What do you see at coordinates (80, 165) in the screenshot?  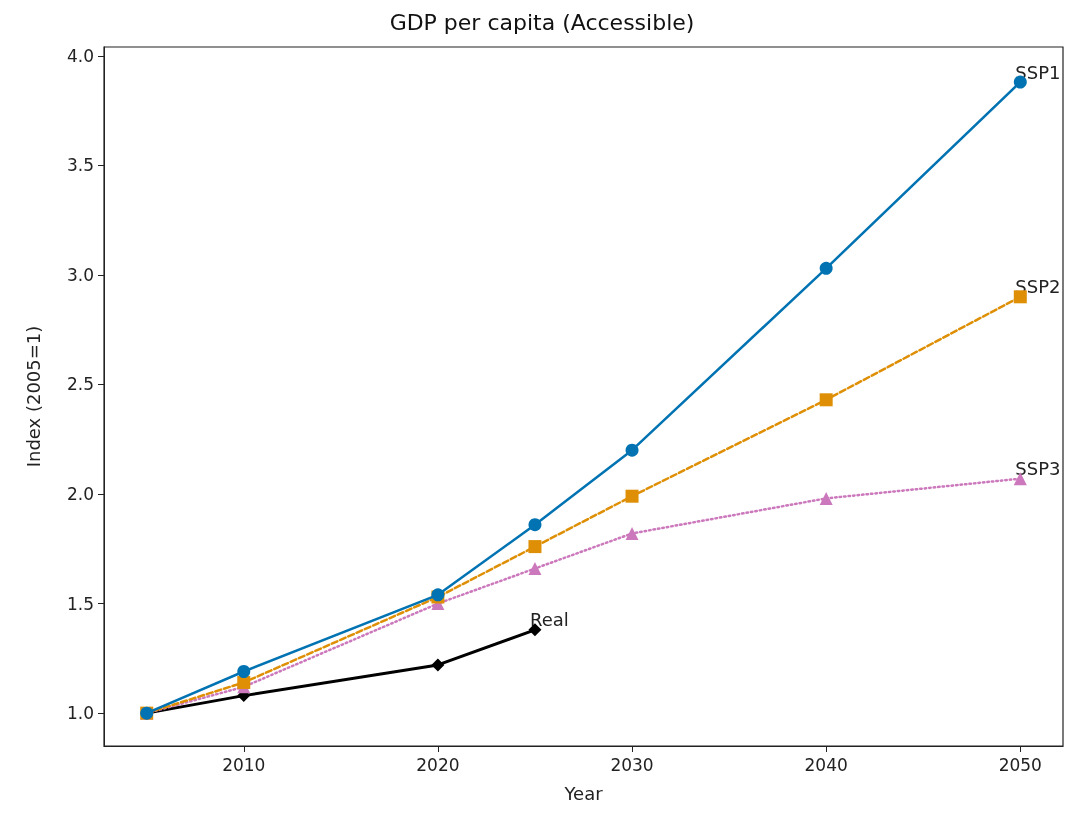 I see `y-tick-label: 3.5` at bounding box center [80, 165].